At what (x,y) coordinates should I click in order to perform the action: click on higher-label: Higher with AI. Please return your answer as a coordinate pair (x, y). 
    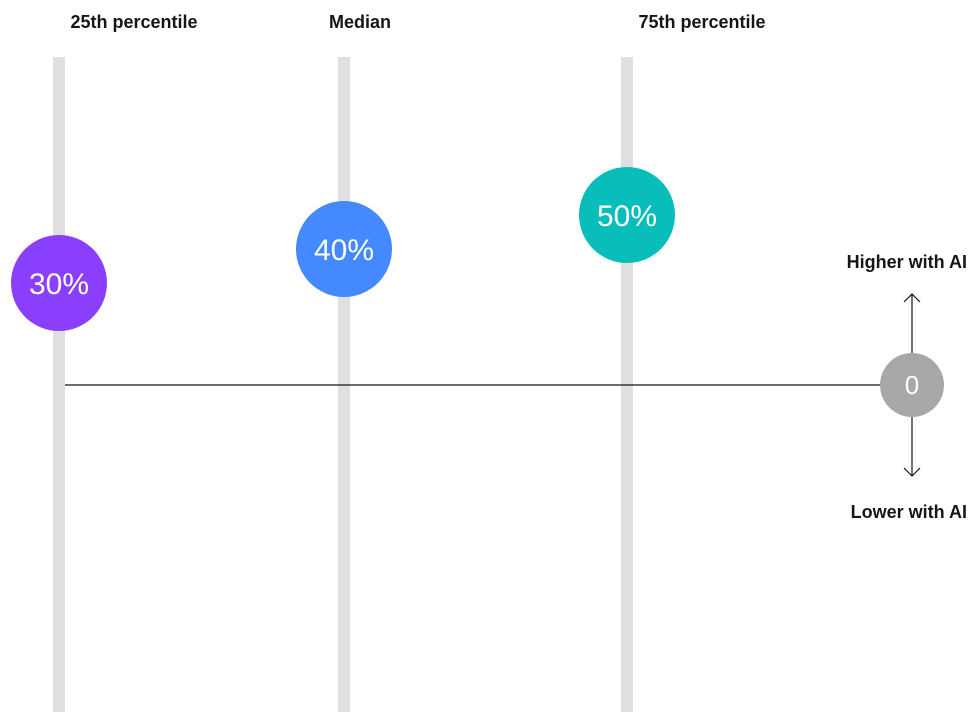
    Looking at the image, I should click on (907, 262).